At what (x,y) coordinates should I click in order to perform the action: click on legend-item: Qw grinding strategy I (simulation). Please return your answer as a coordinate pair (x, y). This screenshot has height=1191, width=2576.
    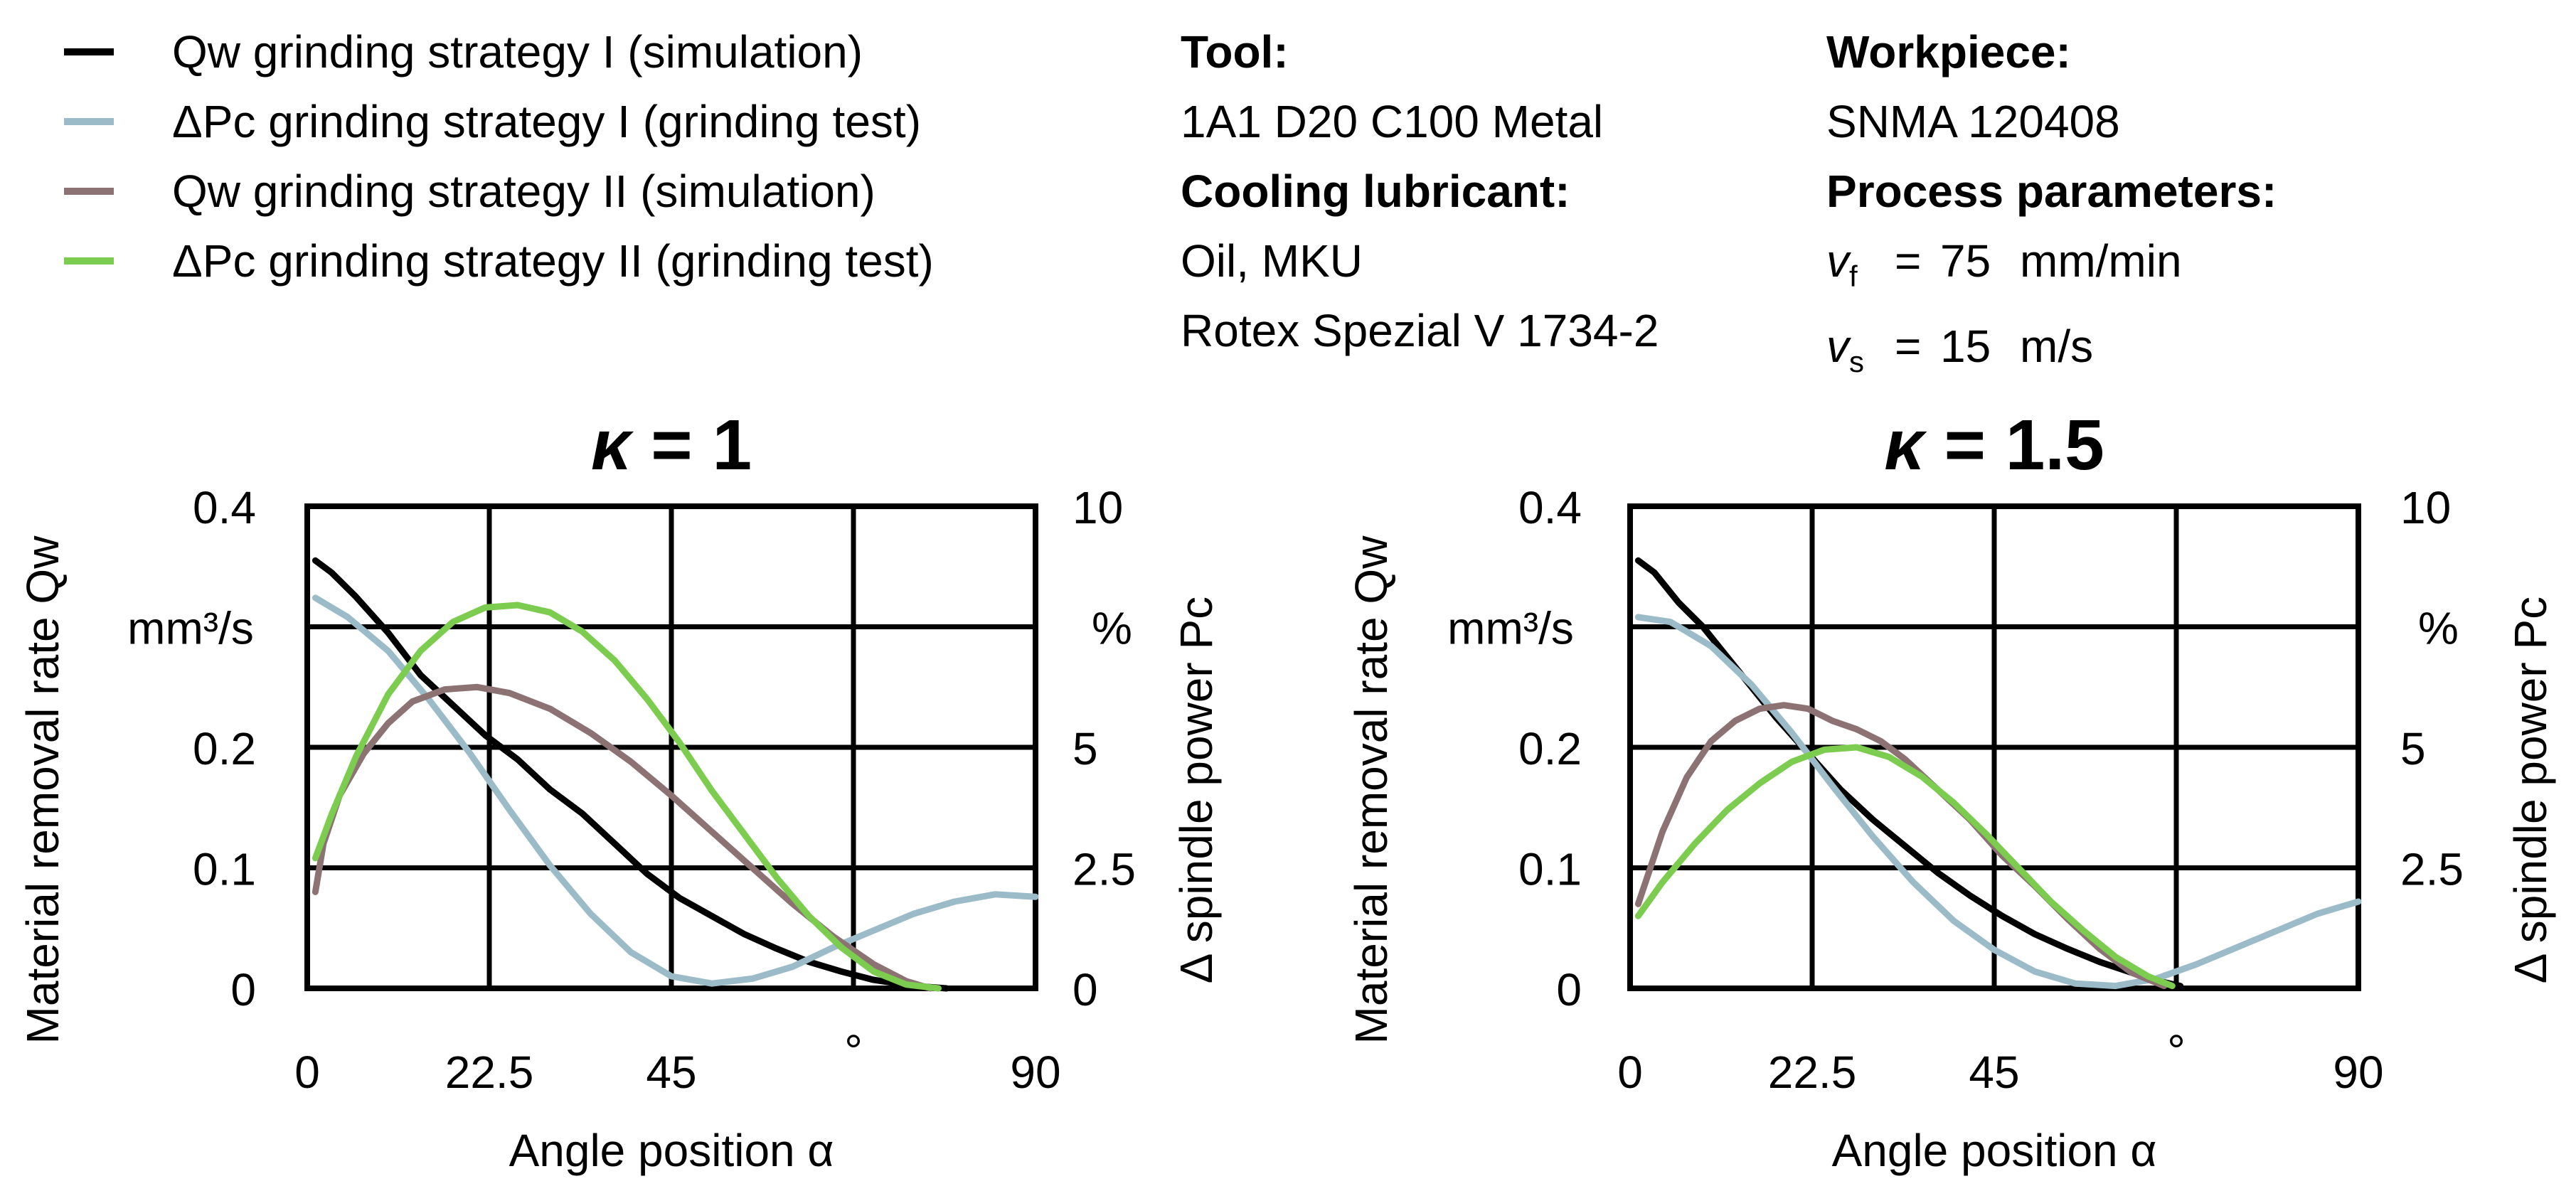
    Looking at the image, I should click on (499, 52).